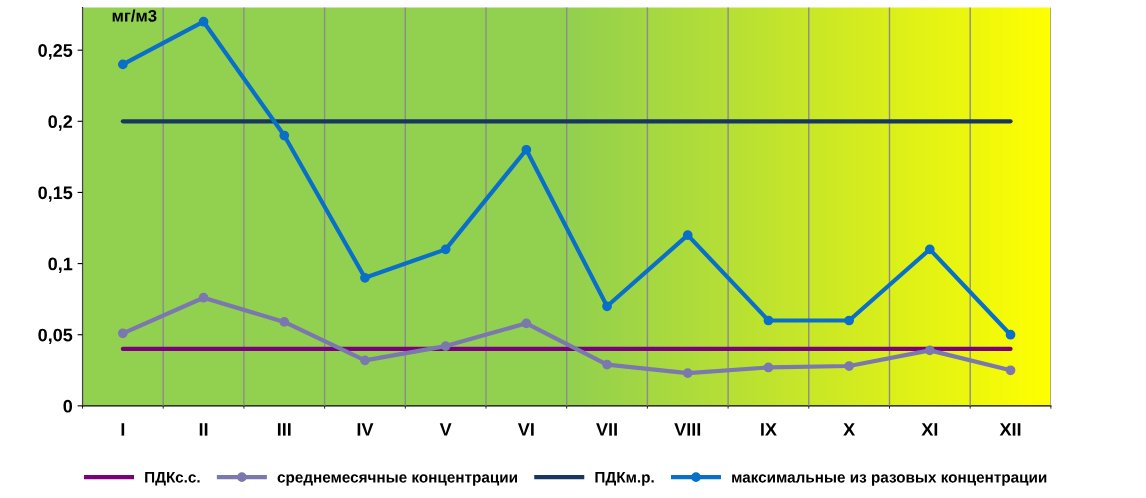 This screenshot has width=1146, height=498. Describe the element at coordinates (60, 123) in the screenshot. I see `y-tick-label: 0,2` at that location.